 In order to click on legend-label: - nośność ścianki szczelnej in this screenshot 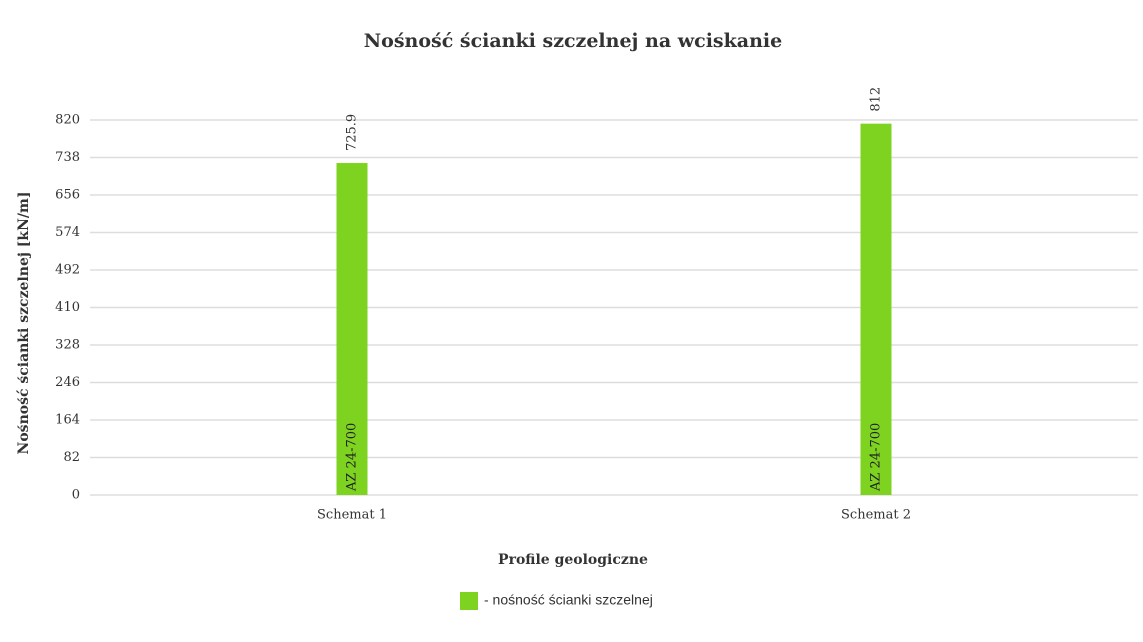, I will do `click(568, 600)`.